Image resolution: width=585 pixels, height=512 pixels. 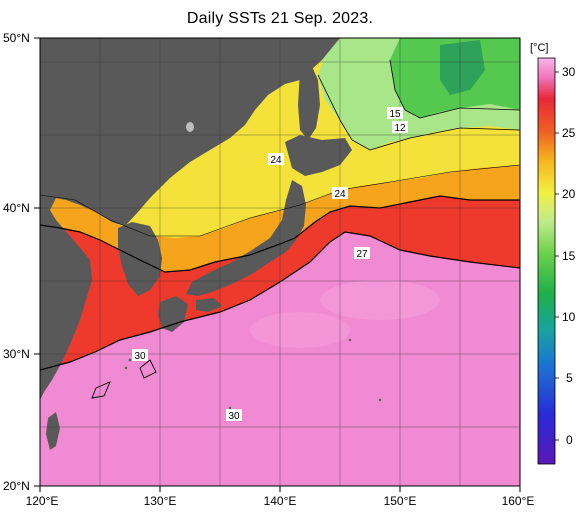 I want to click on colorbar-label-10: 10, so click(x=569, y=317).